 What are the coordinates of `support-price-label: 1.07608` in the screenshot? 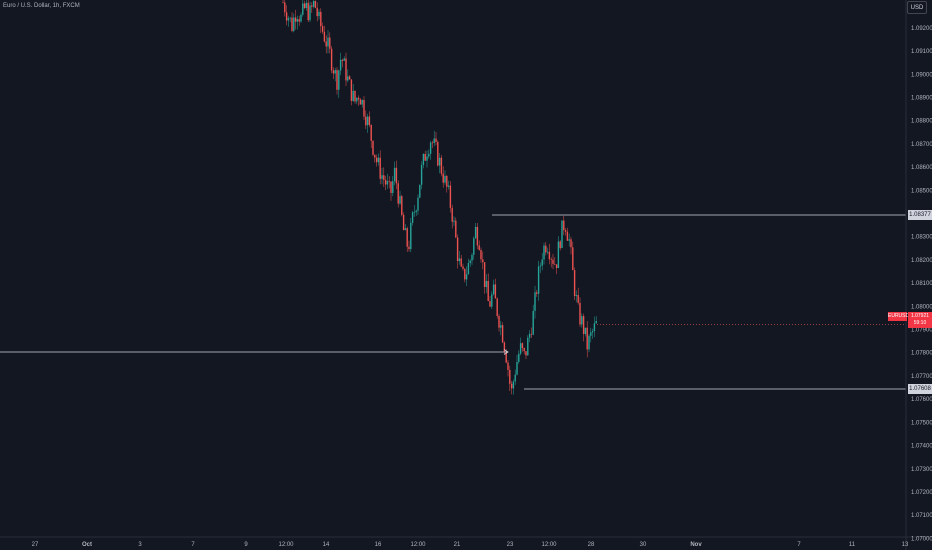 It's located at (920, 389).